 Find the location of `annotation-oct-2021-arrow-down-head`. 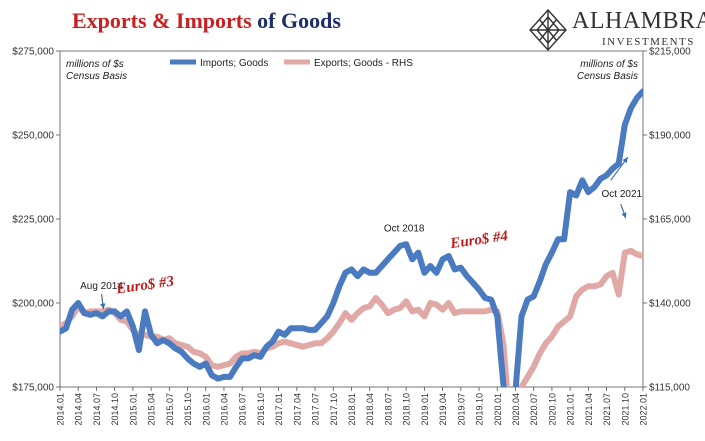

annotation-oct-2021-arrow-down-head is located at coordinates (624, 215).